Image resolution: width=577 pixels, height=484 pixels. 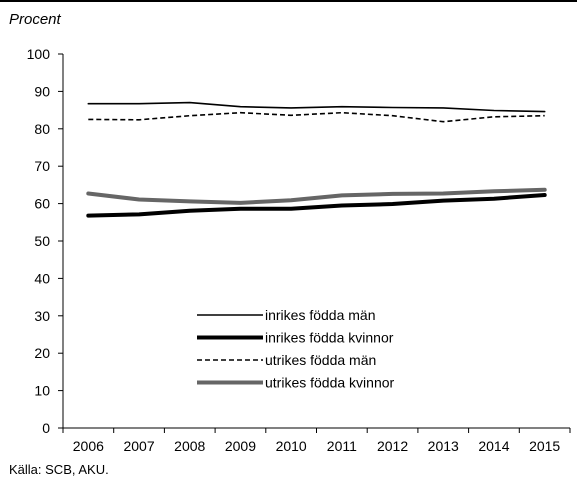 I want to click on y-tick-label: 70, so click(x=42, y=166).